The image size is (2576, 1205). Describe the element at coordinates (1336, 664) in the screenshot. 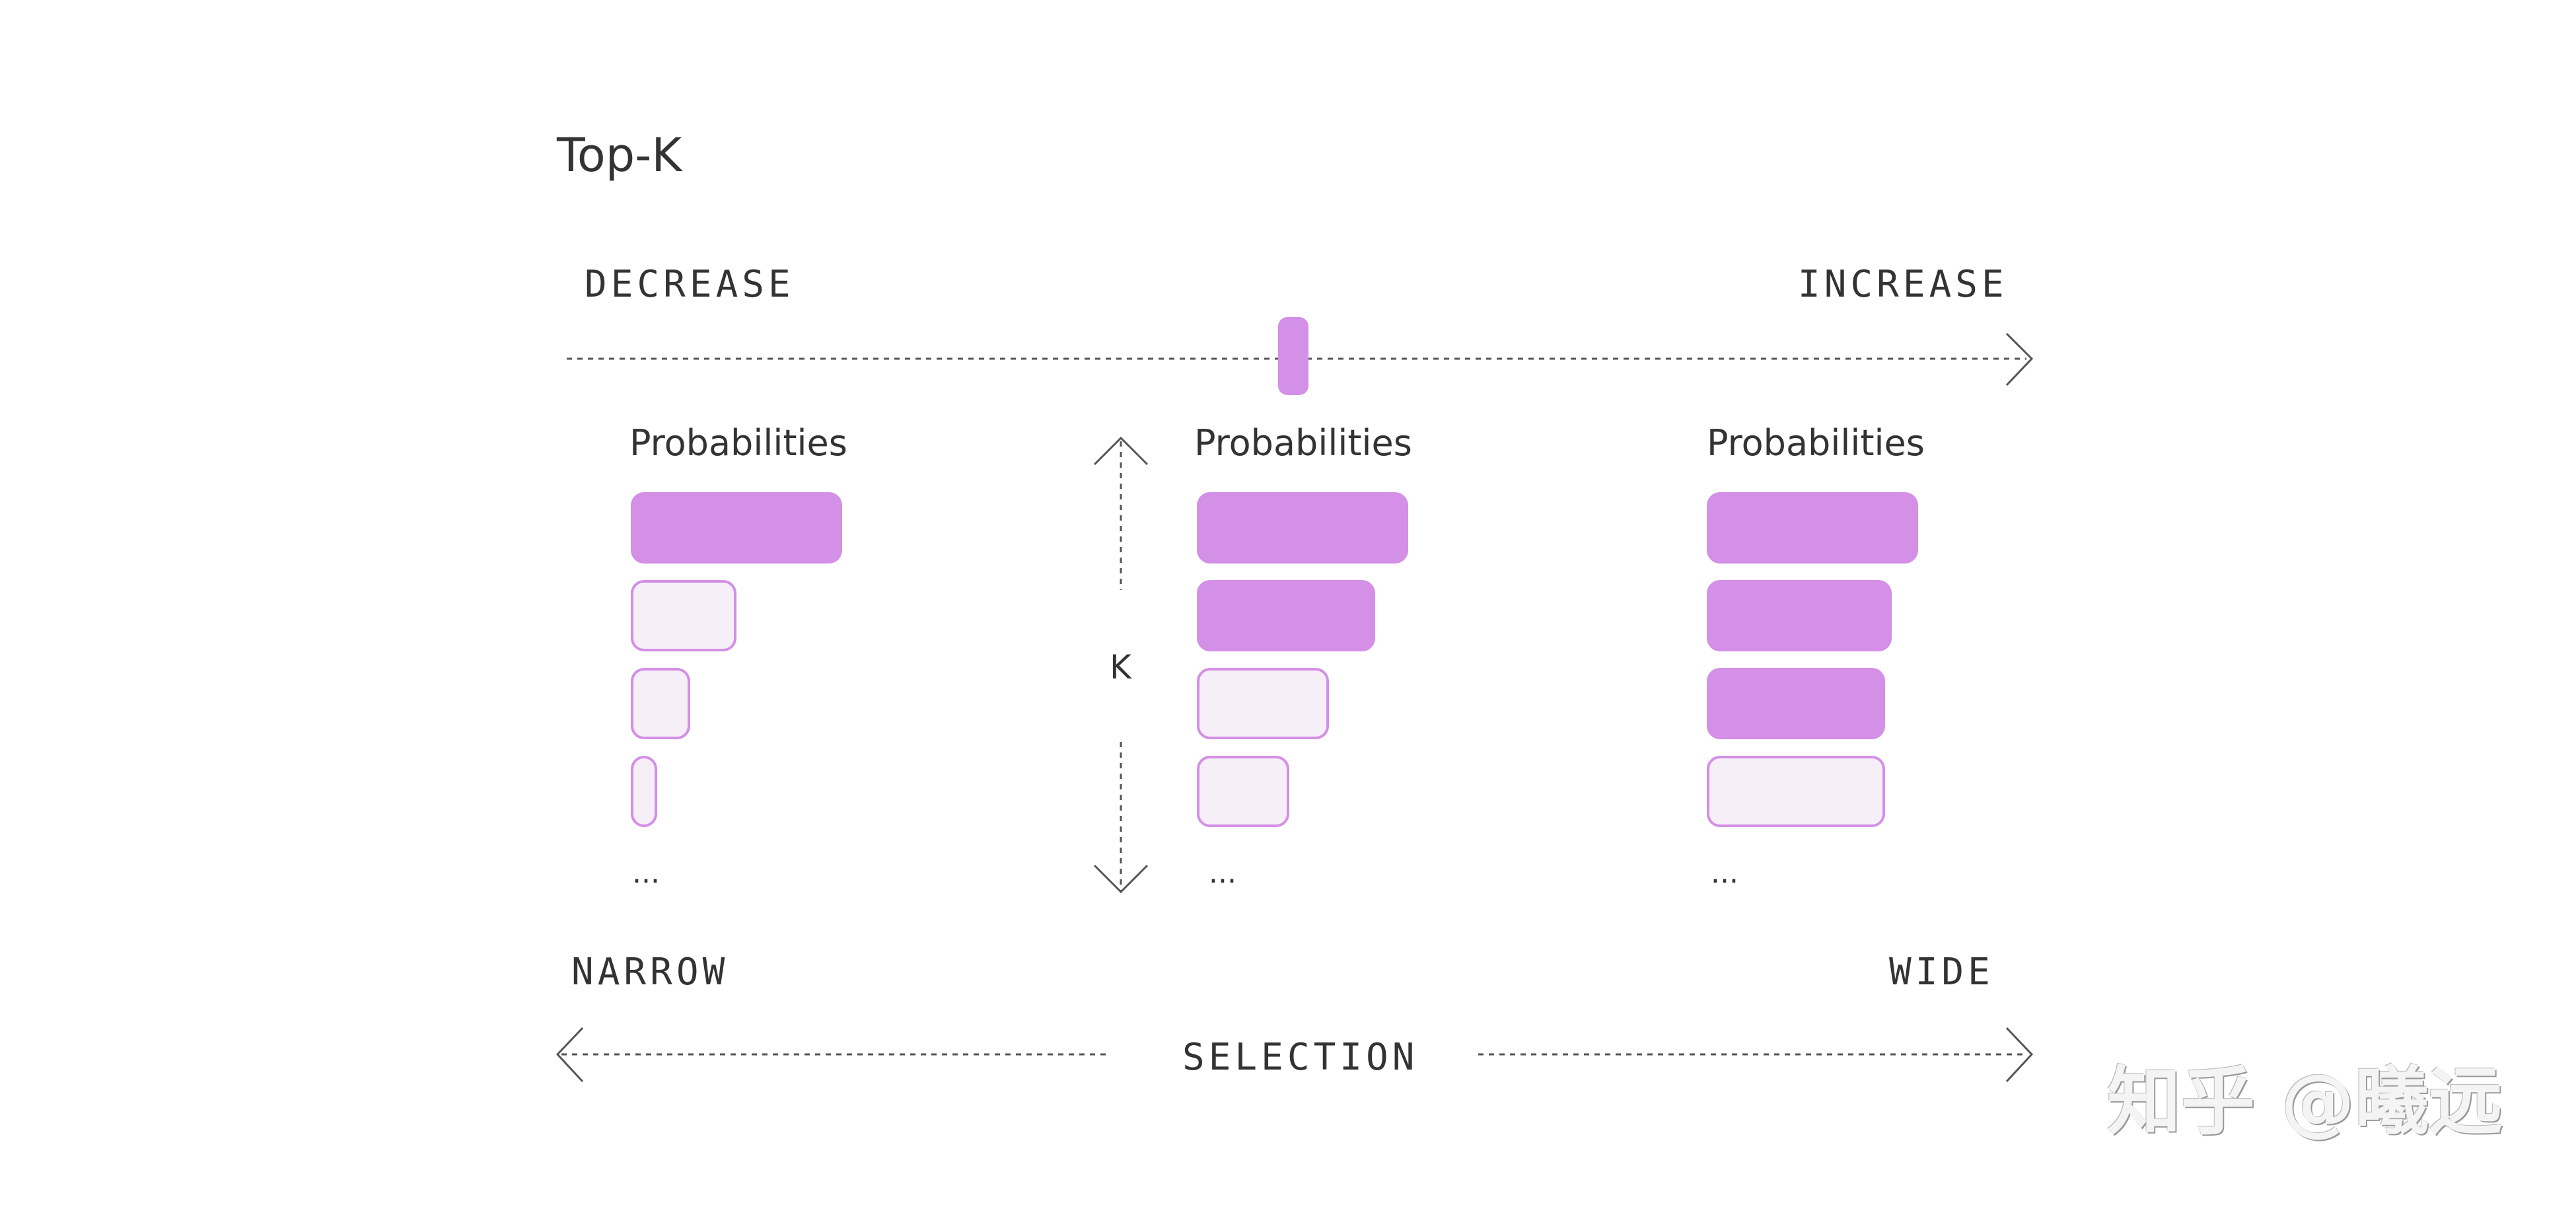

I see `column-2-bars` at that location.